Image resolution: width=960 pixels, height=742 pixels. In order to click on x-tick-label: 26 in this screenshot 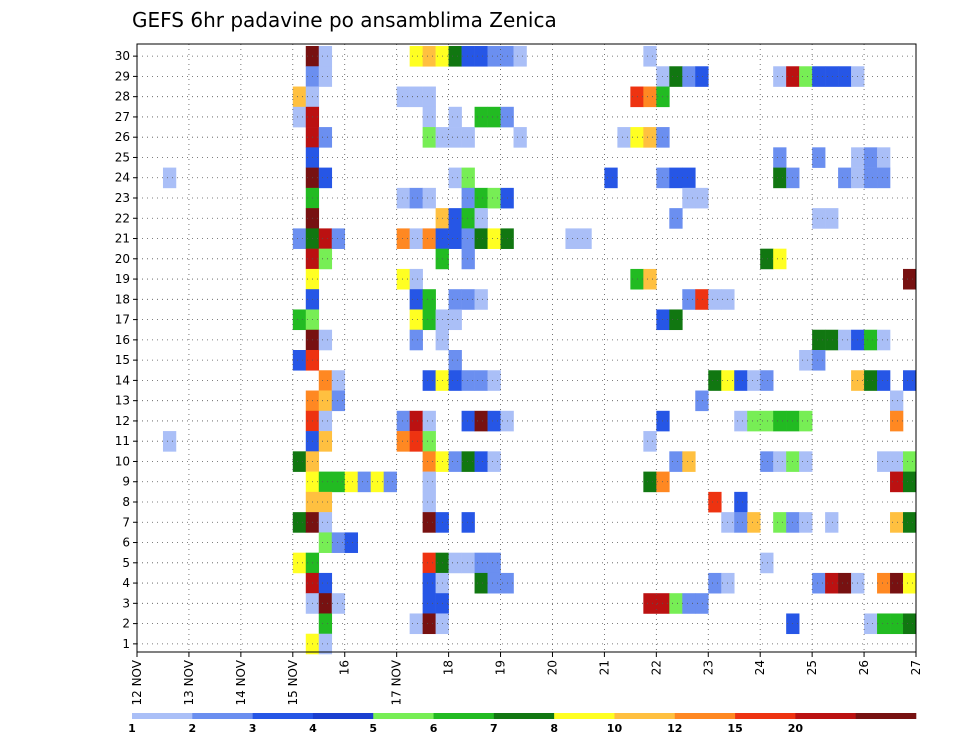, I will do `click(864, 667)`.